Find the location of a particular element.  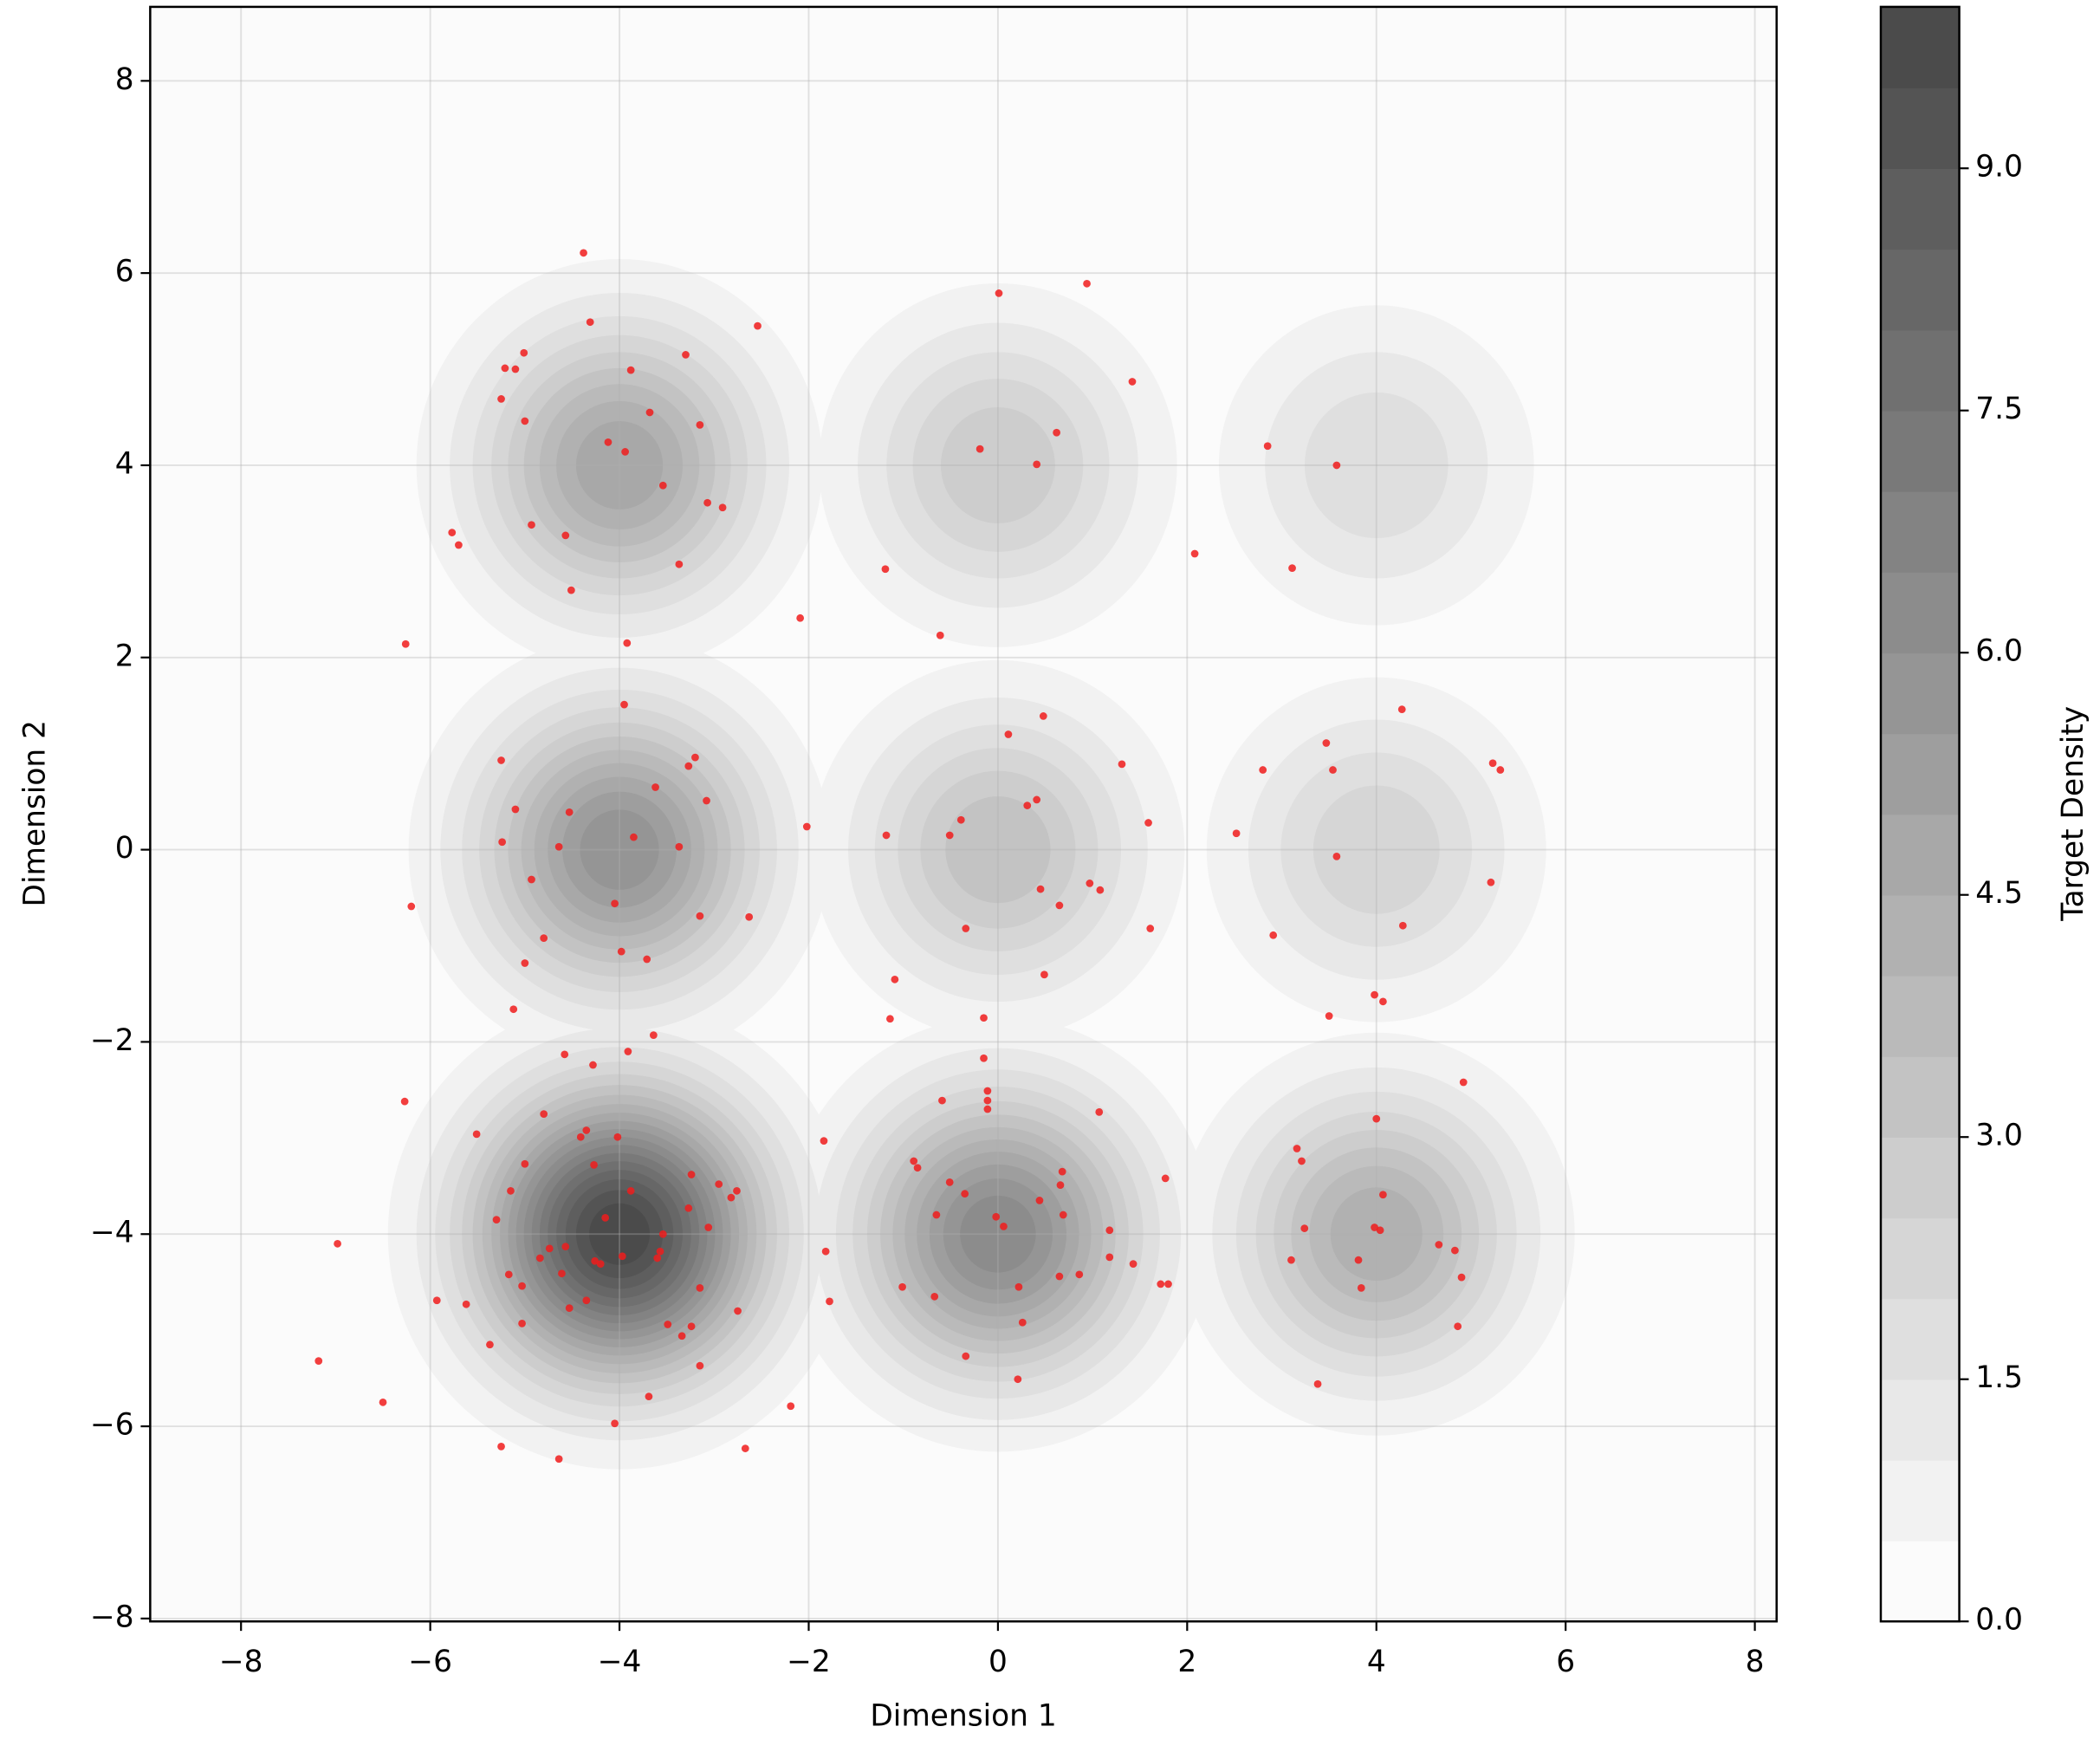

y-axis-label: Dimension 2 is located at coordinates (35, 813).